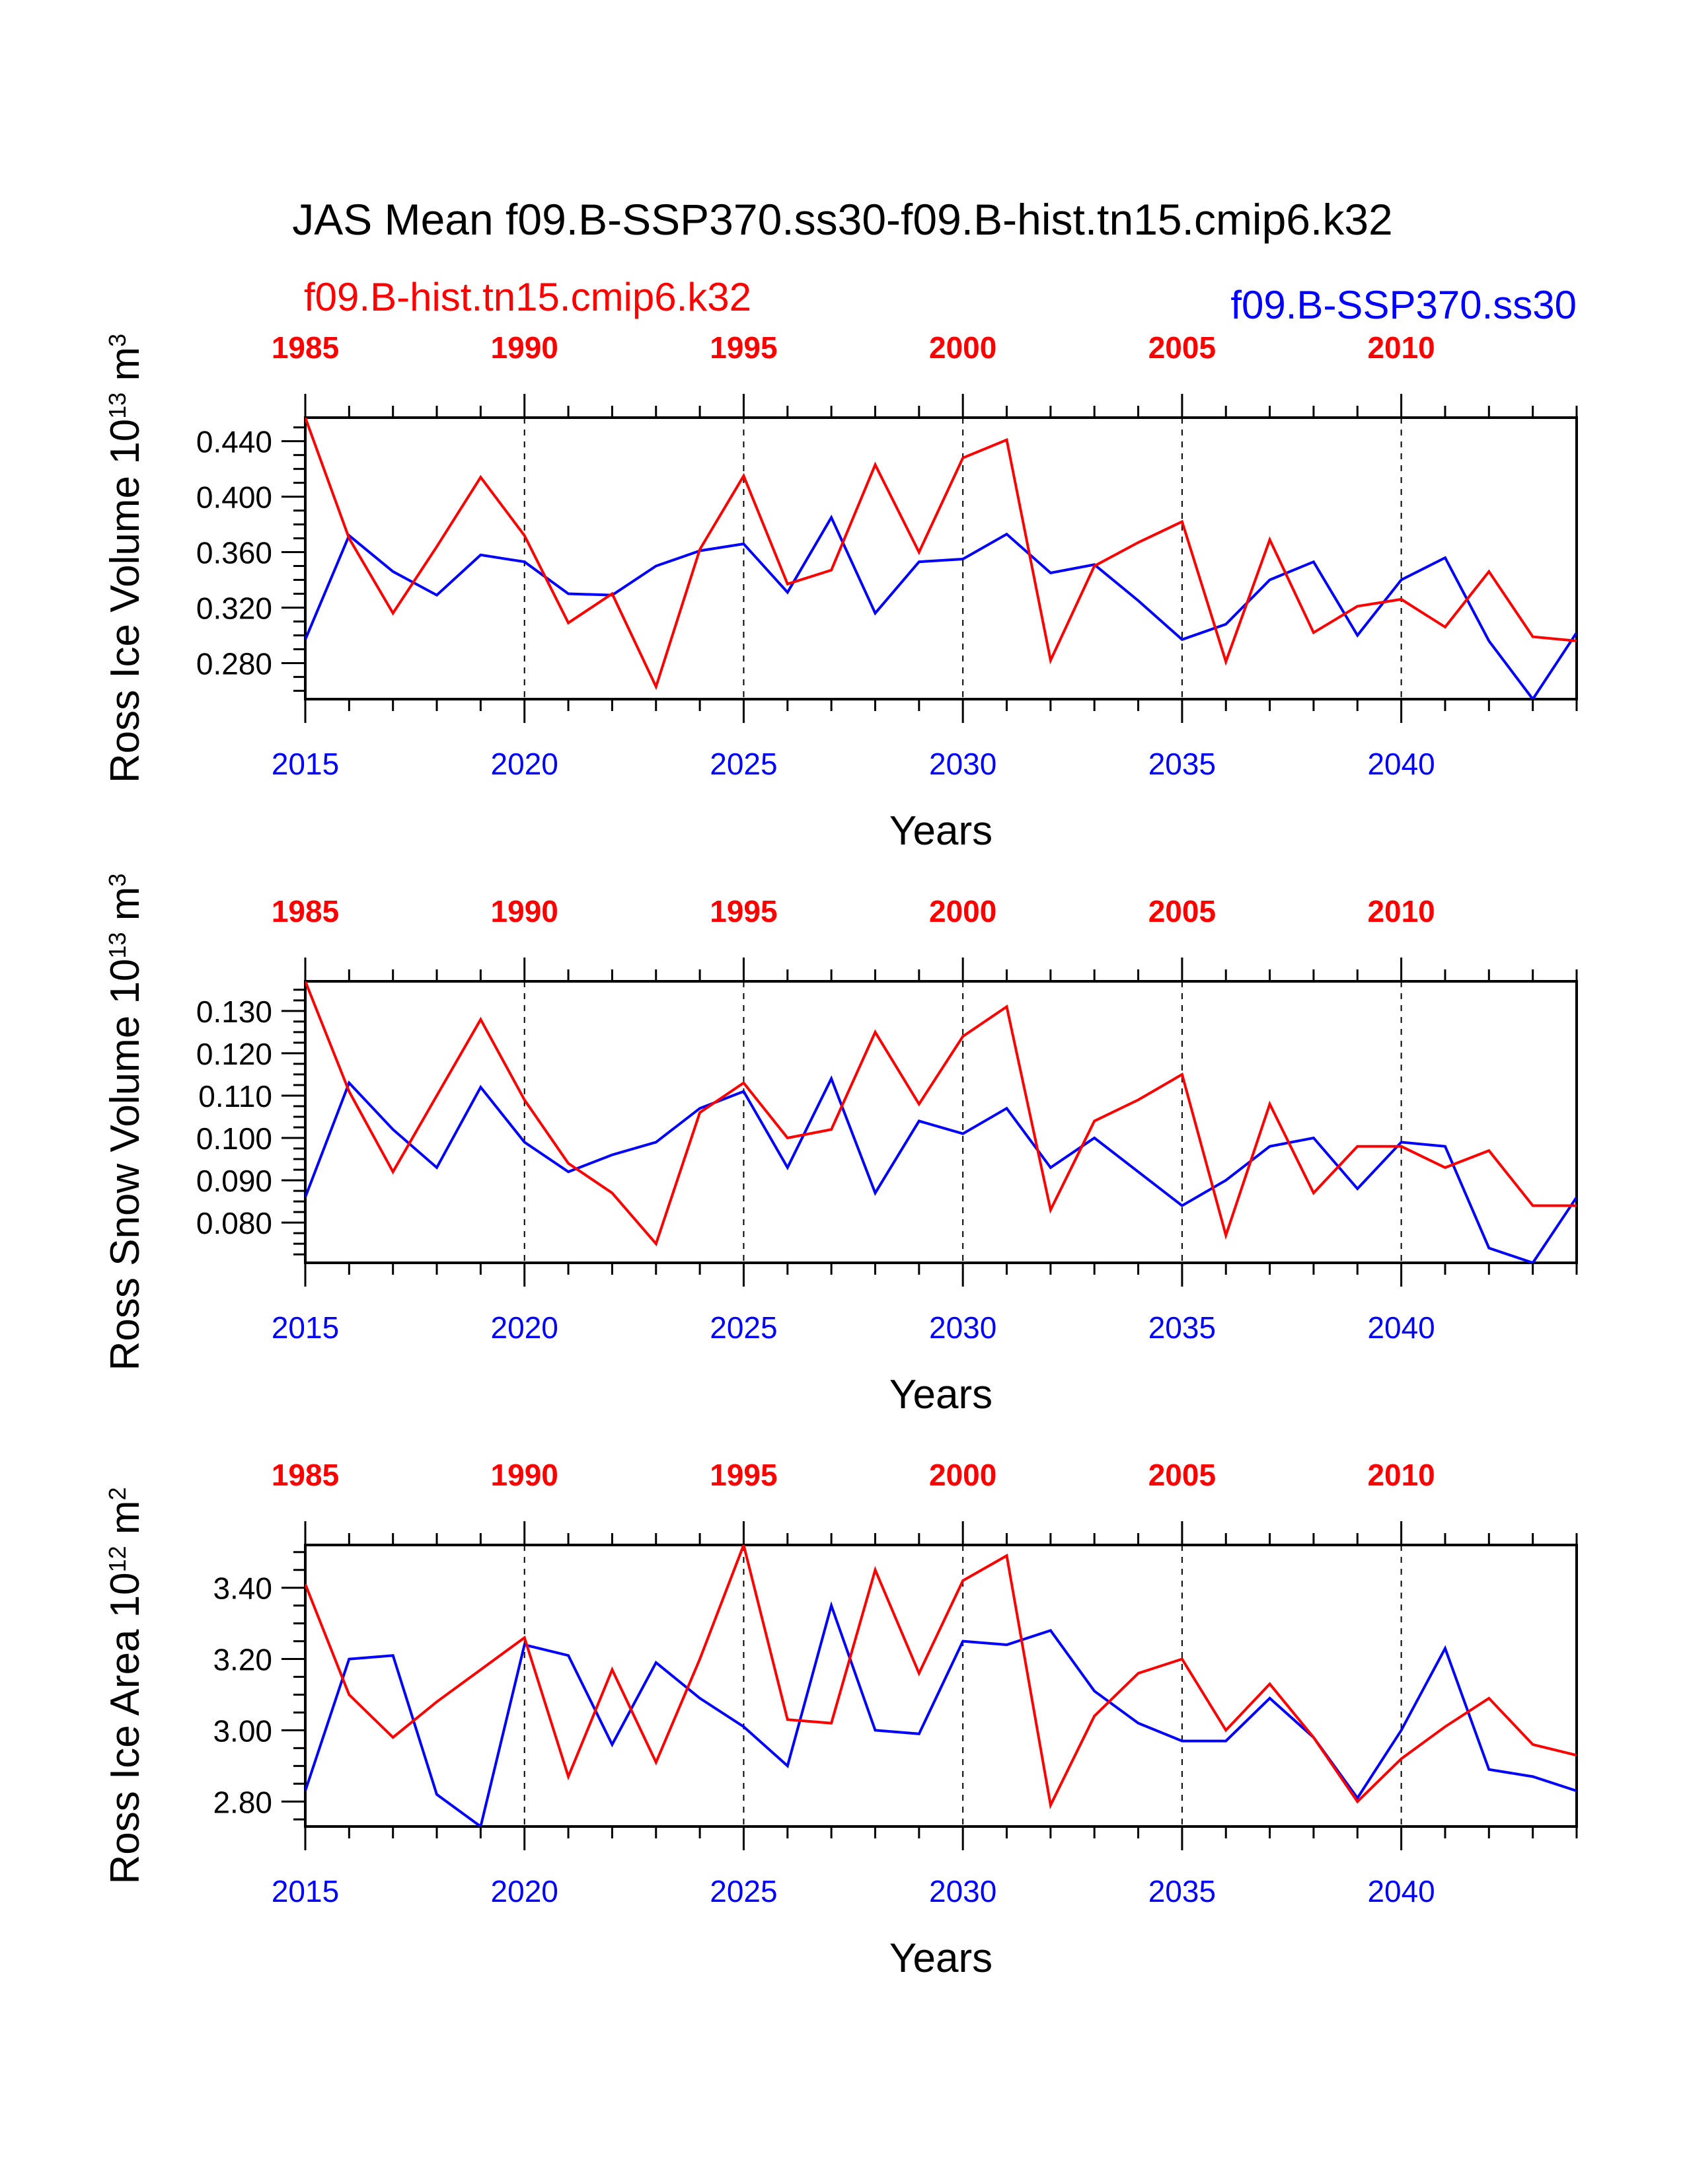  I want to click on y-tick-label: 0.100, so click(234, 1138).